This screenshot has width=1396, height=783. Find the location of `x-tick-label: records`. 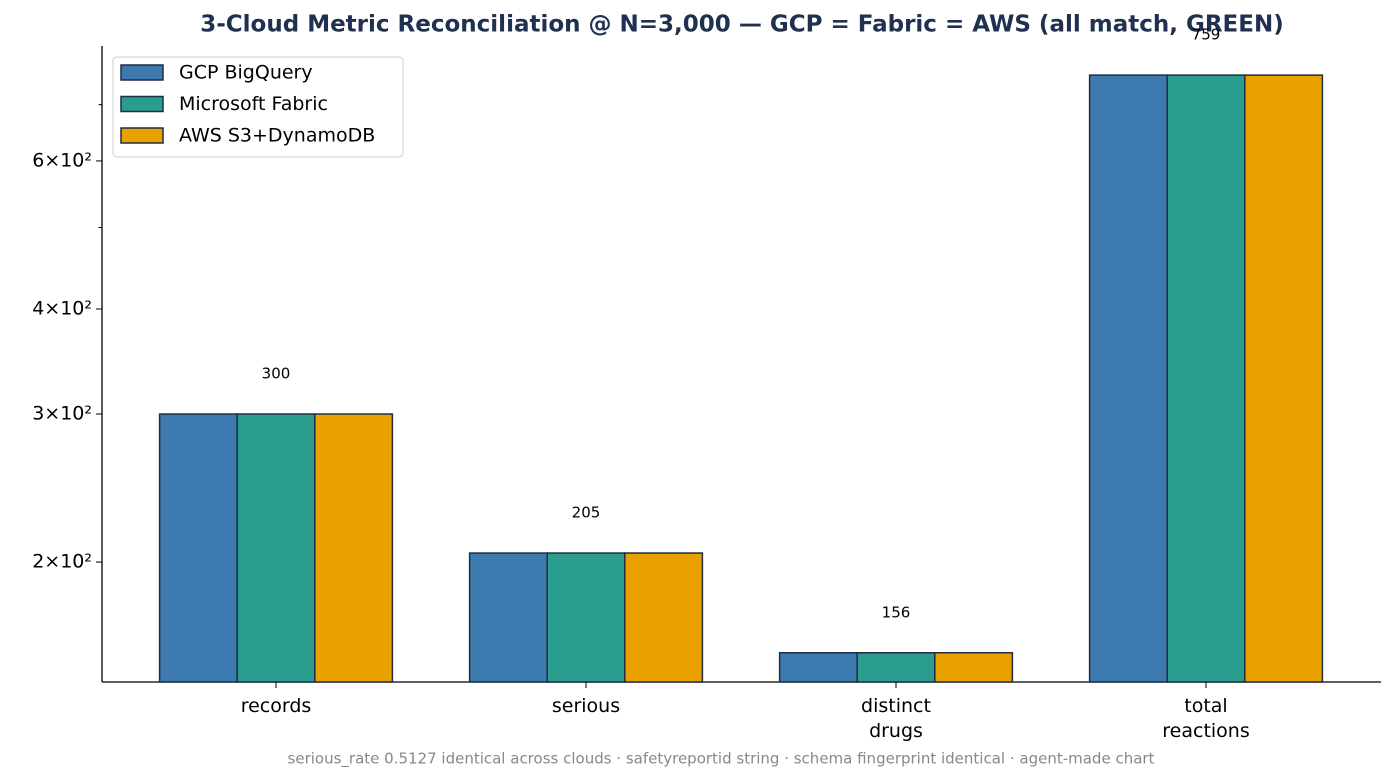

x-tick-label: records is located at coordinates (276, 706).